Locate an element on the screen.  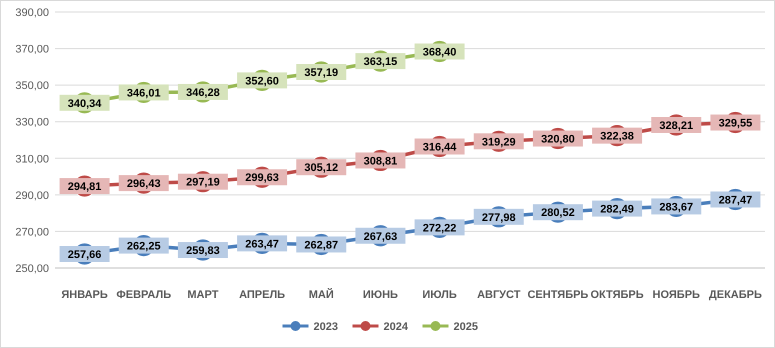
y-tick-label: 270,00 is located at coordinates (32, 232).